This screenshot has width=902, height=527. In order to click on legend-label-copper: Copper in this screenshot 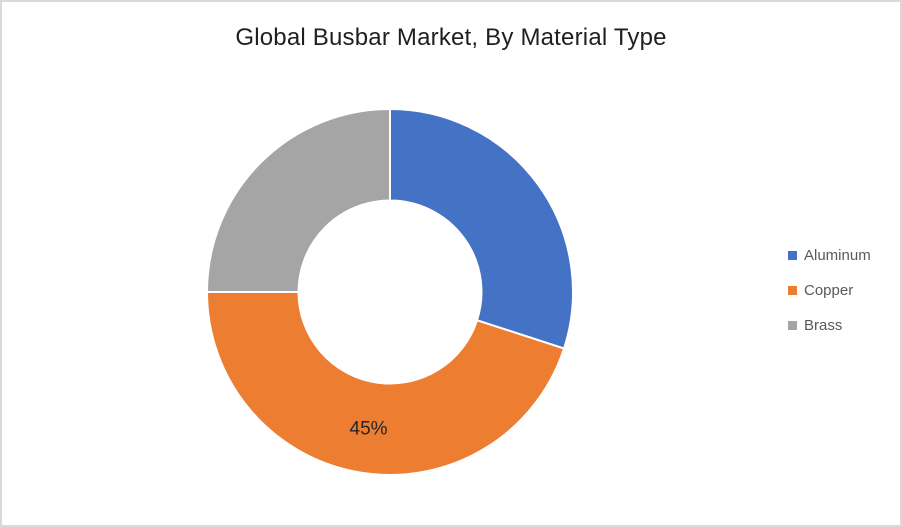, I will do `click(829, 290)`.